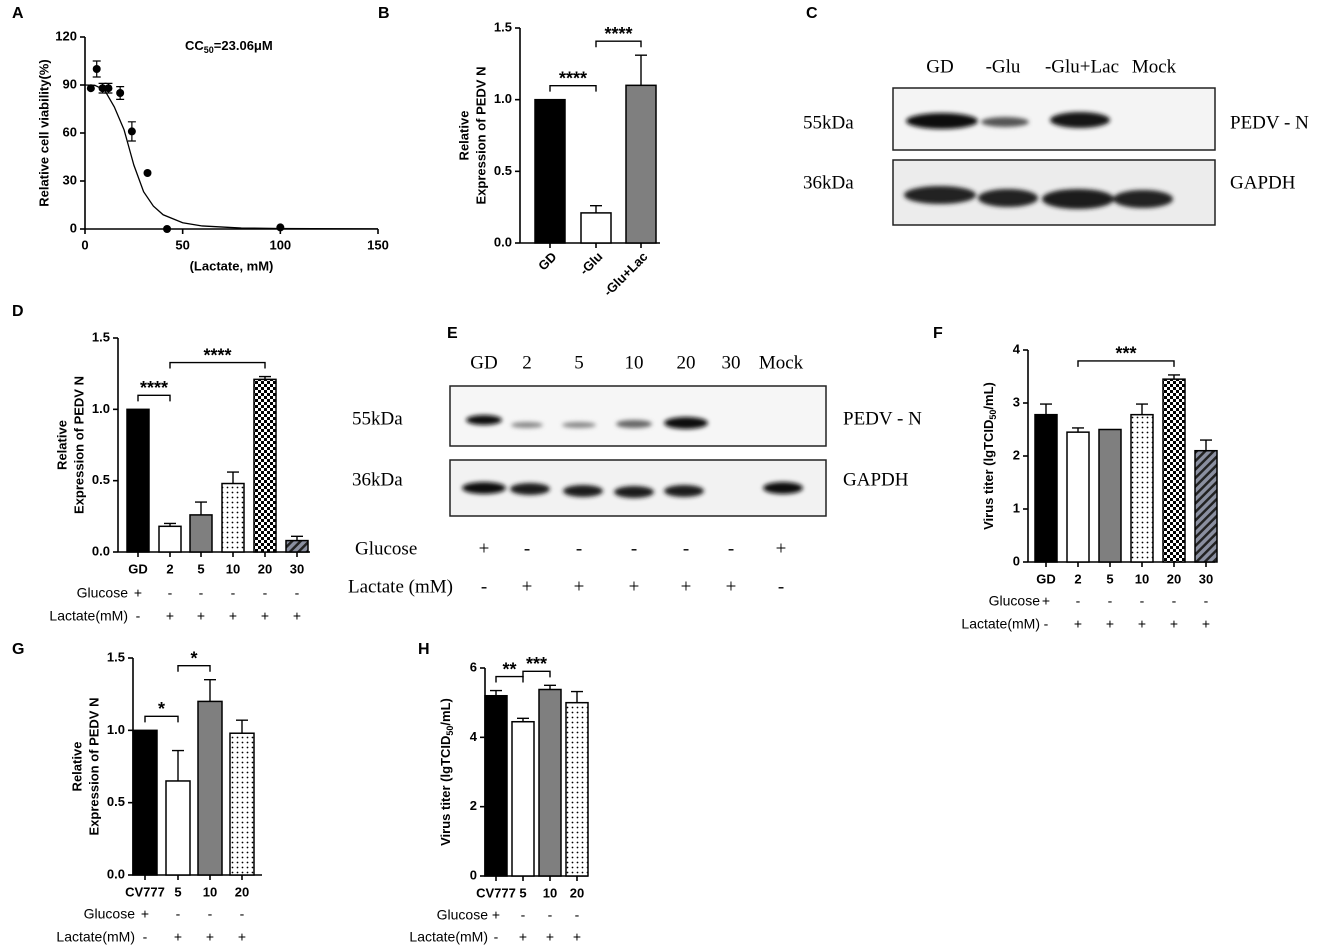  What do you see at coordinates (169, 568) in the screenshot?
I see `x-tick-label: 2` at bounding box center [169, 568].